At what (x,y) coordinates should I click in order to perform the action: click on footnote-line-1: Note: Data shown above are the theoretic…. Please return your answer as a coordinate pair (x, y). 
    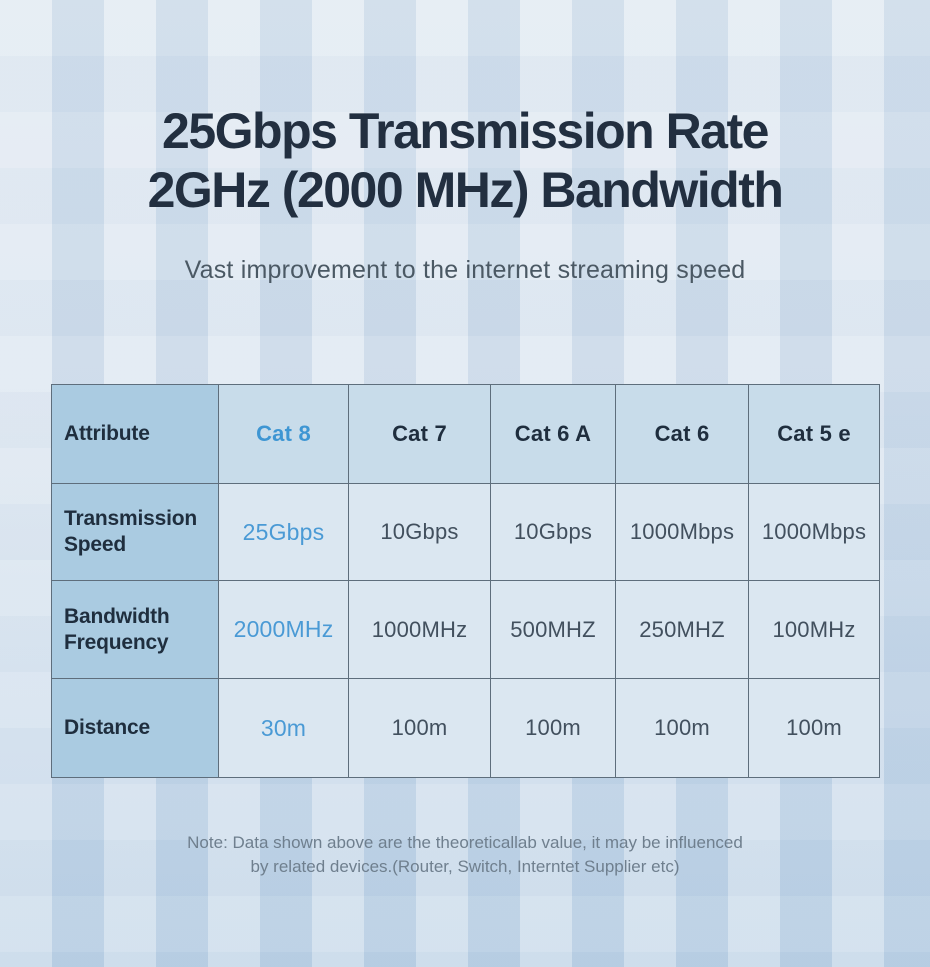
    Looking at the image, I should click on (465, 842).